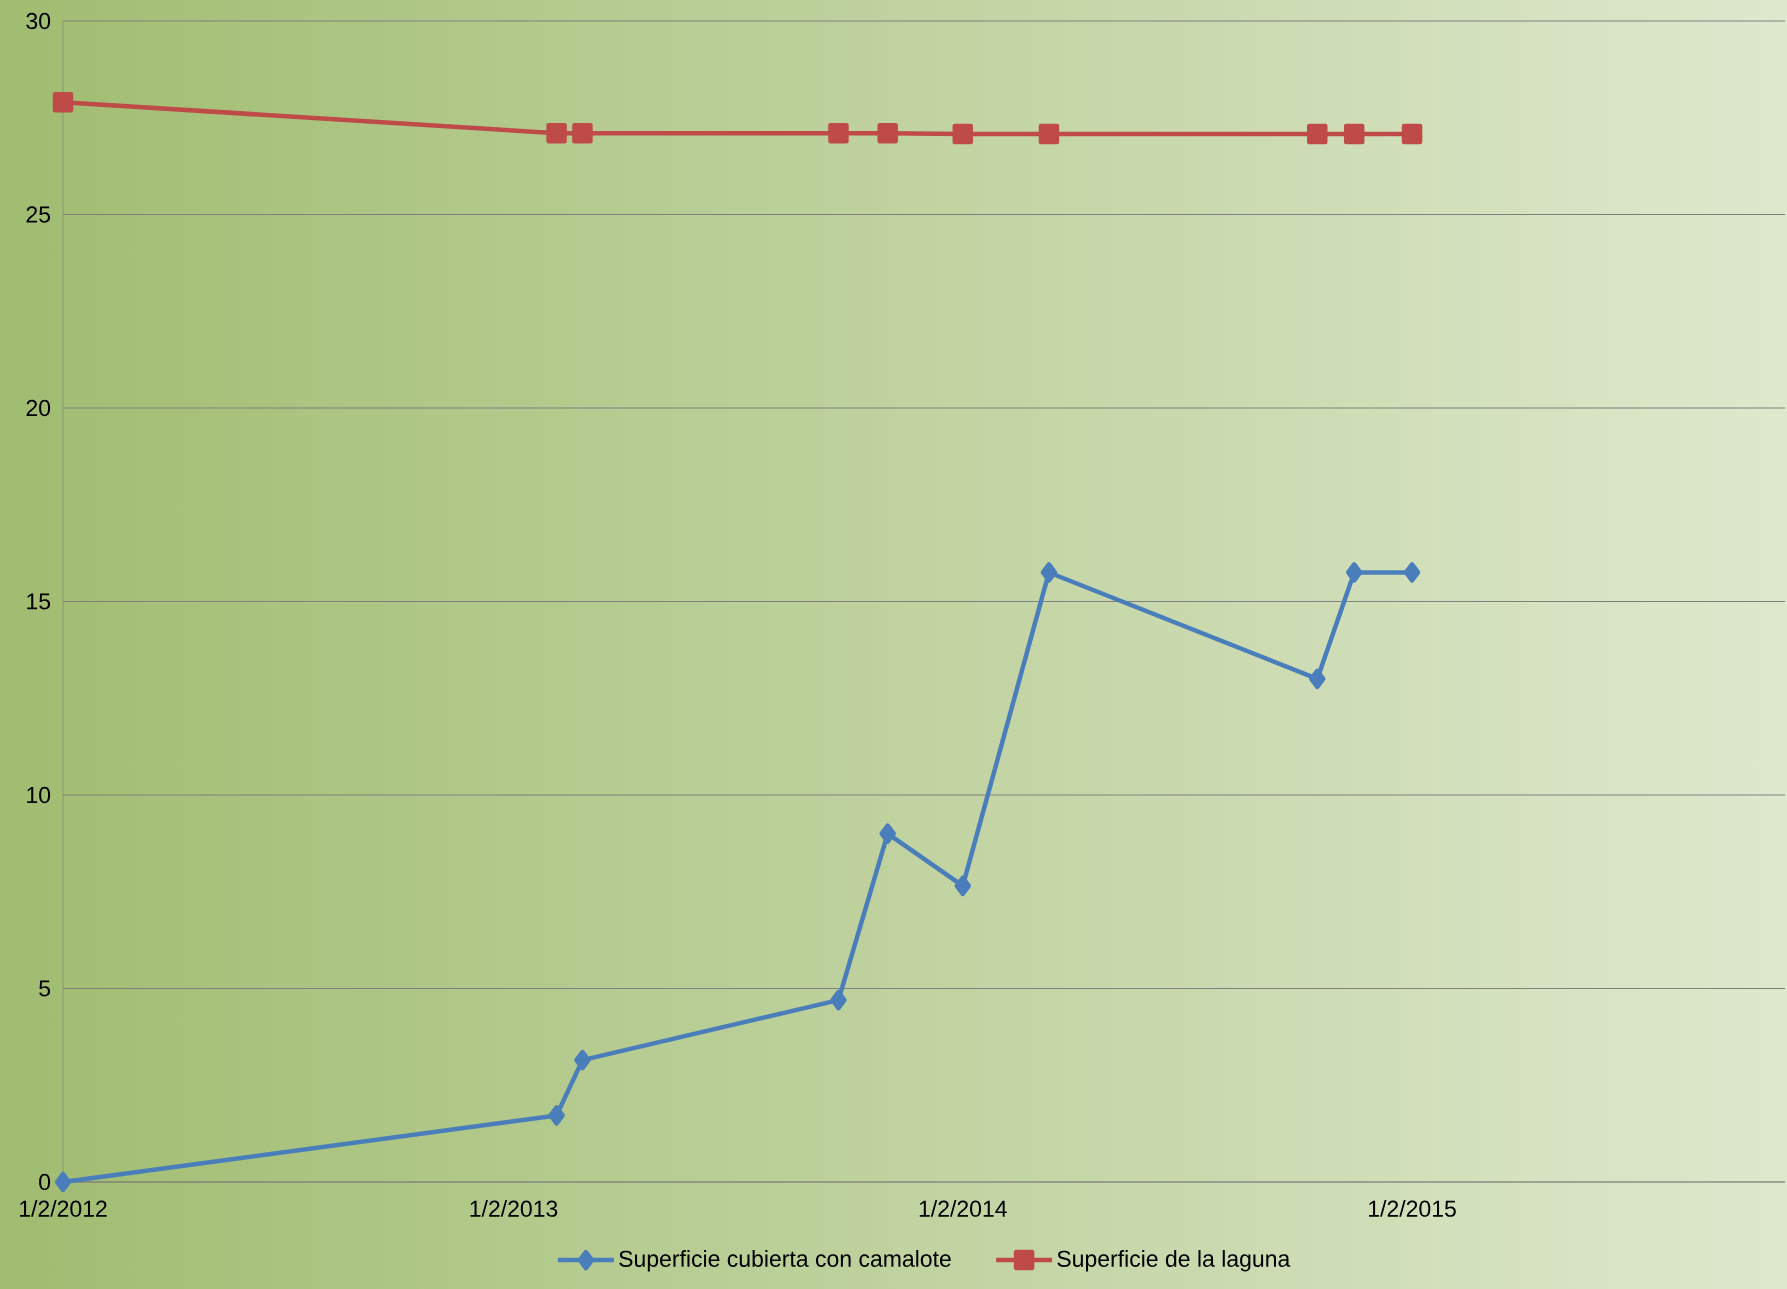 Image resolution: width=1787 pixels, height=1289 pixels. Describe the element at coordinates (38, 21) in the screenshot. I see `y-tick-label: 30` at that location.